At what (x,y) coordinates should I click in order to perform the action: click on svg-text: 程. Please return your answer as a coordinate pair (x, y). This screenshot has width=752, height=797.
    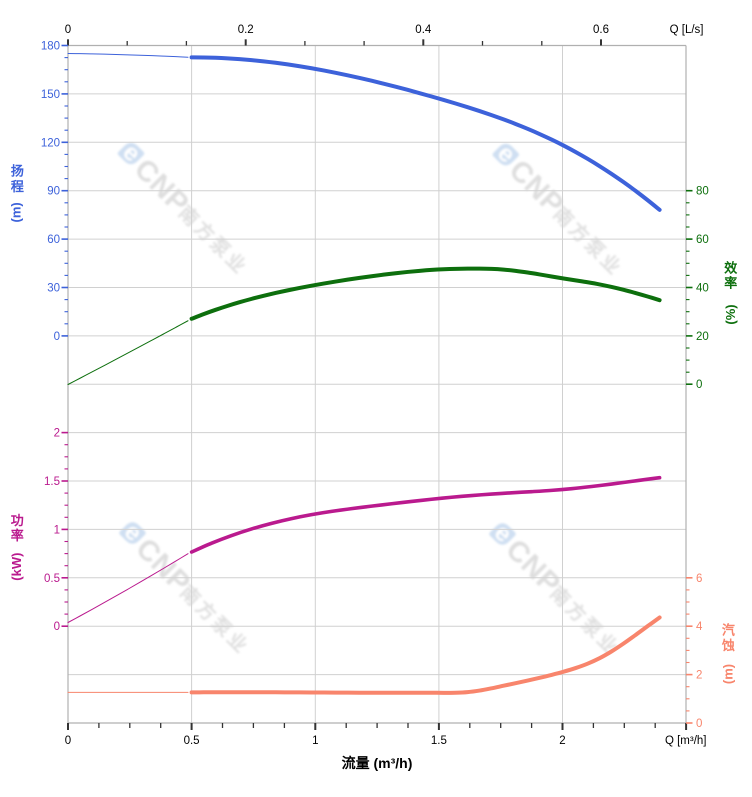
    Looking at the image, I should click on (17, 186).